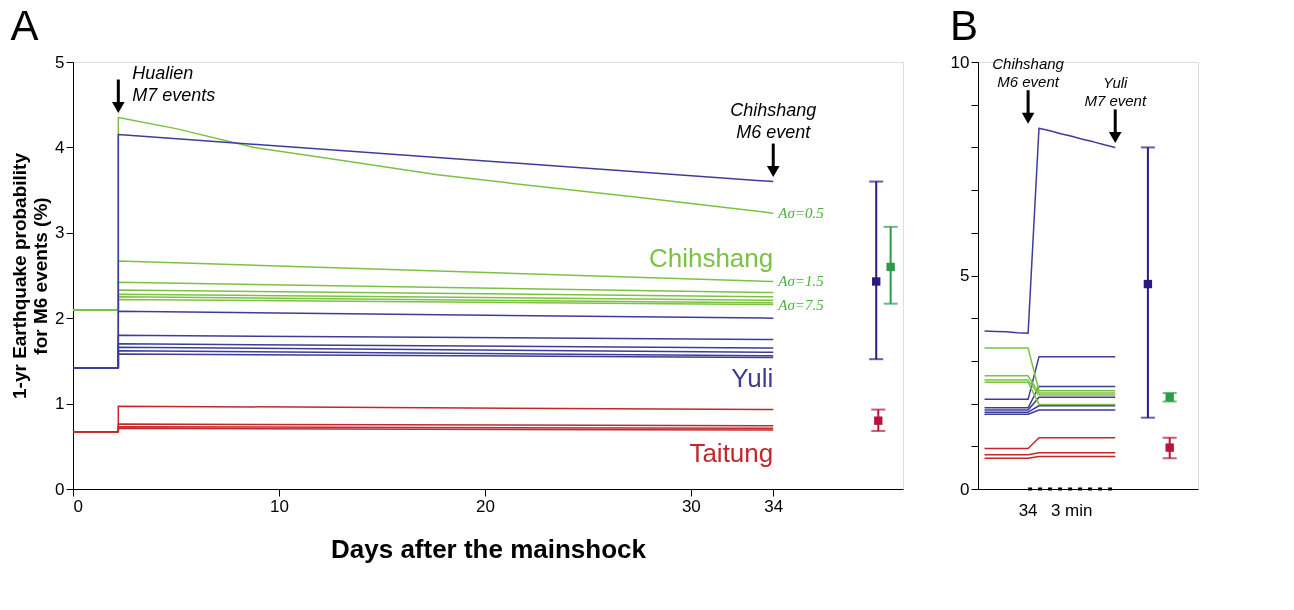  What do you see at coordinates (78, 506) in the screenshot?
I see `x-tick-label: 0` at bounding box center [78, 506].